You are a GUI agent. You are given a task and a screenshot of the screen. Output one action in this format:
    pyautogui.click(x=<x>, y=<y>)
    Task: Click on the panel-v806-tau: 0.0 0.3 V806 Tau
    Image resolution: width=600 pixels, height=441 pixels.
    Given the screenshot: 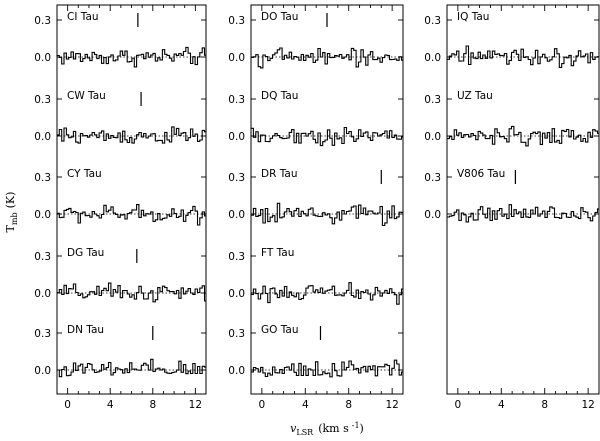 What is the action you would take?
    pyautogui.click(x=511, y=195)
    